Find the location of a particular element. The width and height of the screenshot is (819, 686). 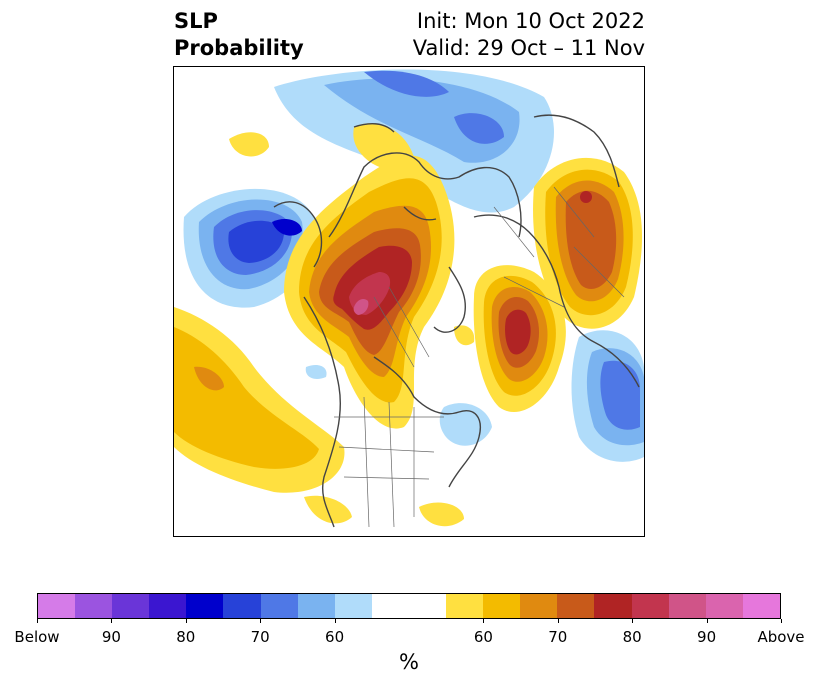

warm-anomaly-atlantic is located at coordinates (519, 339).